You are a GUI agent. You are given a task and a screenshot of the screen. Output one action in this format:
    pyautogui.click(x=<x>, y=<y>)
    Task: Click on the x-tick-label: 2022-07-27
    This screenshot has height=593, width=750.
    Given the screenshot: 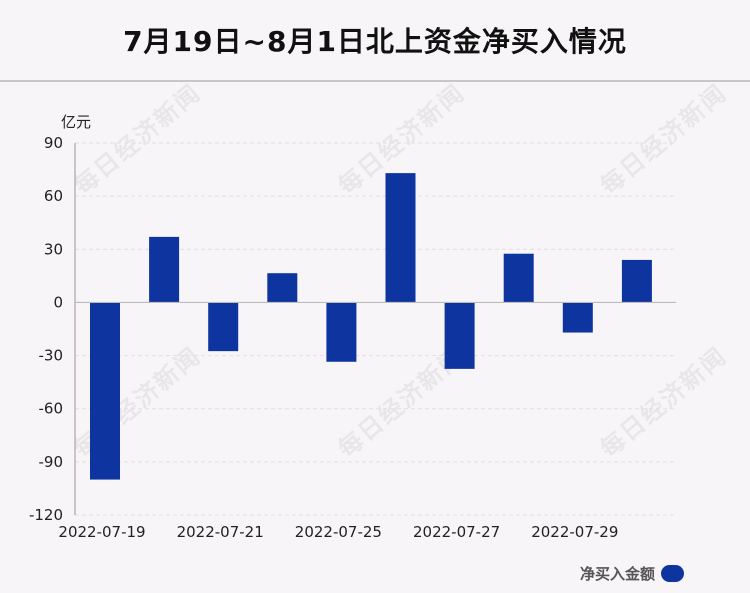 What is the action you would take?
    pyautogui.click(x=456, y=532)
    